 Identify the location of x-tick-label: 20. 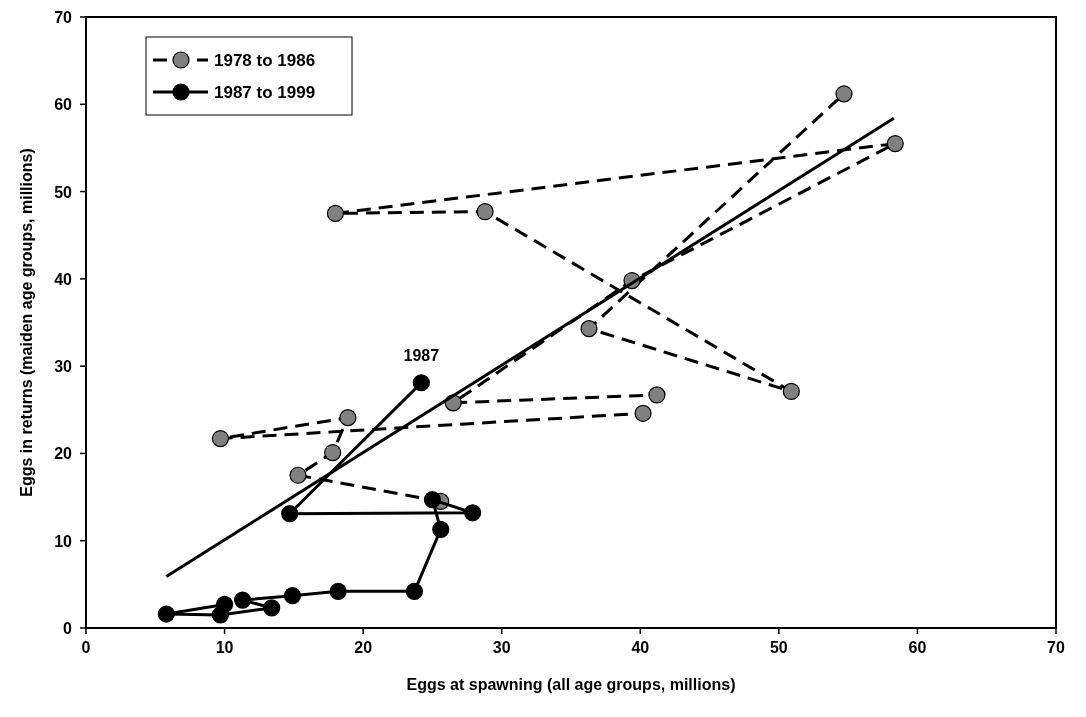
(363, 647).